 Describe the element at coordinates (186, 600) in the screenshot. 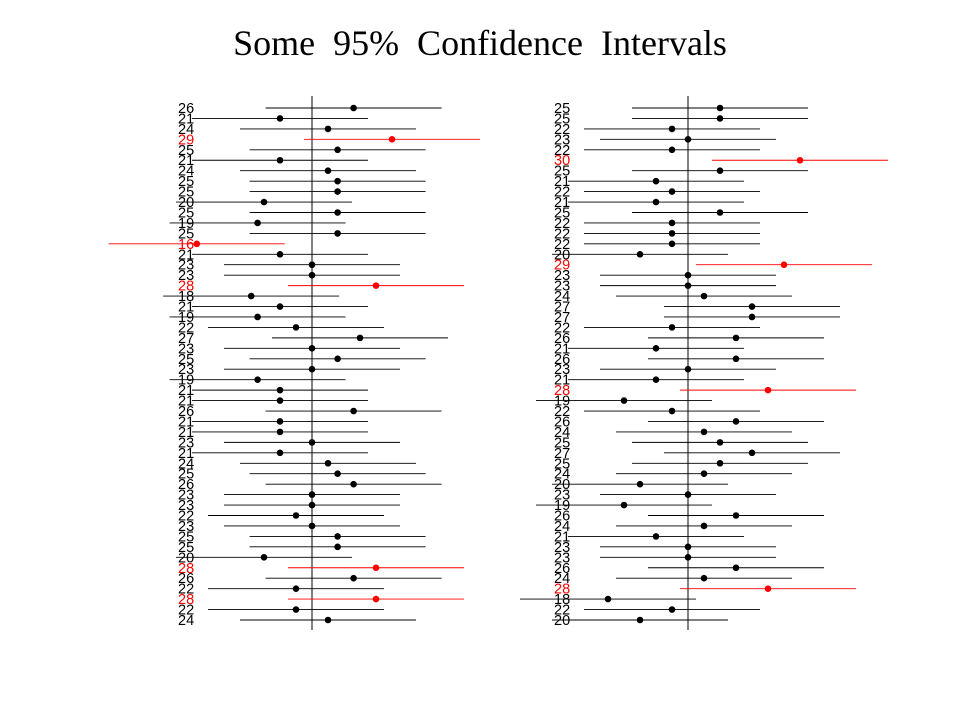

I see `ci-row-label: 28` at that location.